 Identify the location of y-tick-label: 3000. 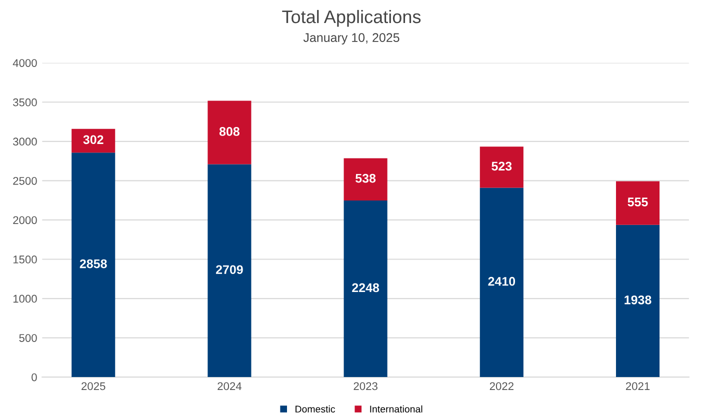
(25, 142).